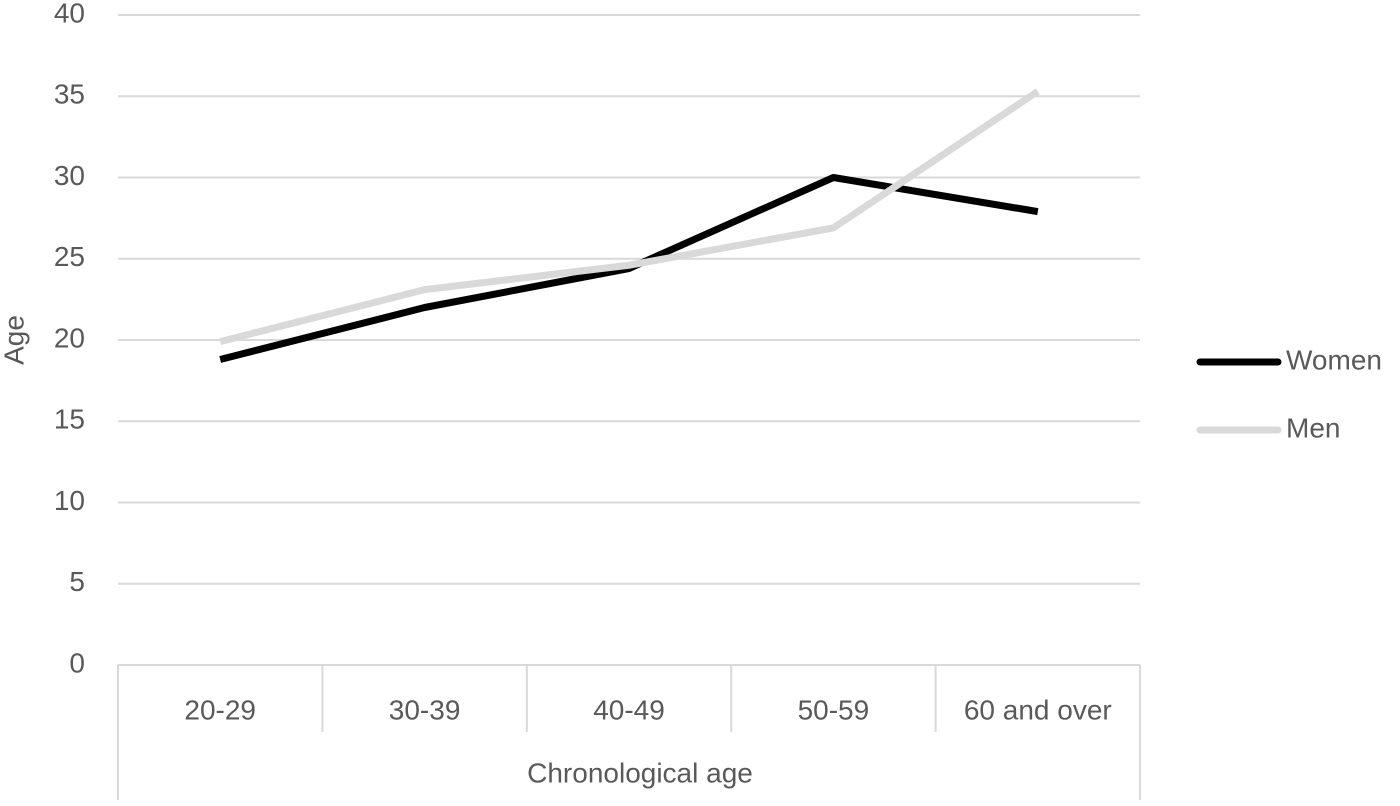 This screenshot has height=806, width=1400. I want to click on x-tick-label: 20-29, so click(220, 709).